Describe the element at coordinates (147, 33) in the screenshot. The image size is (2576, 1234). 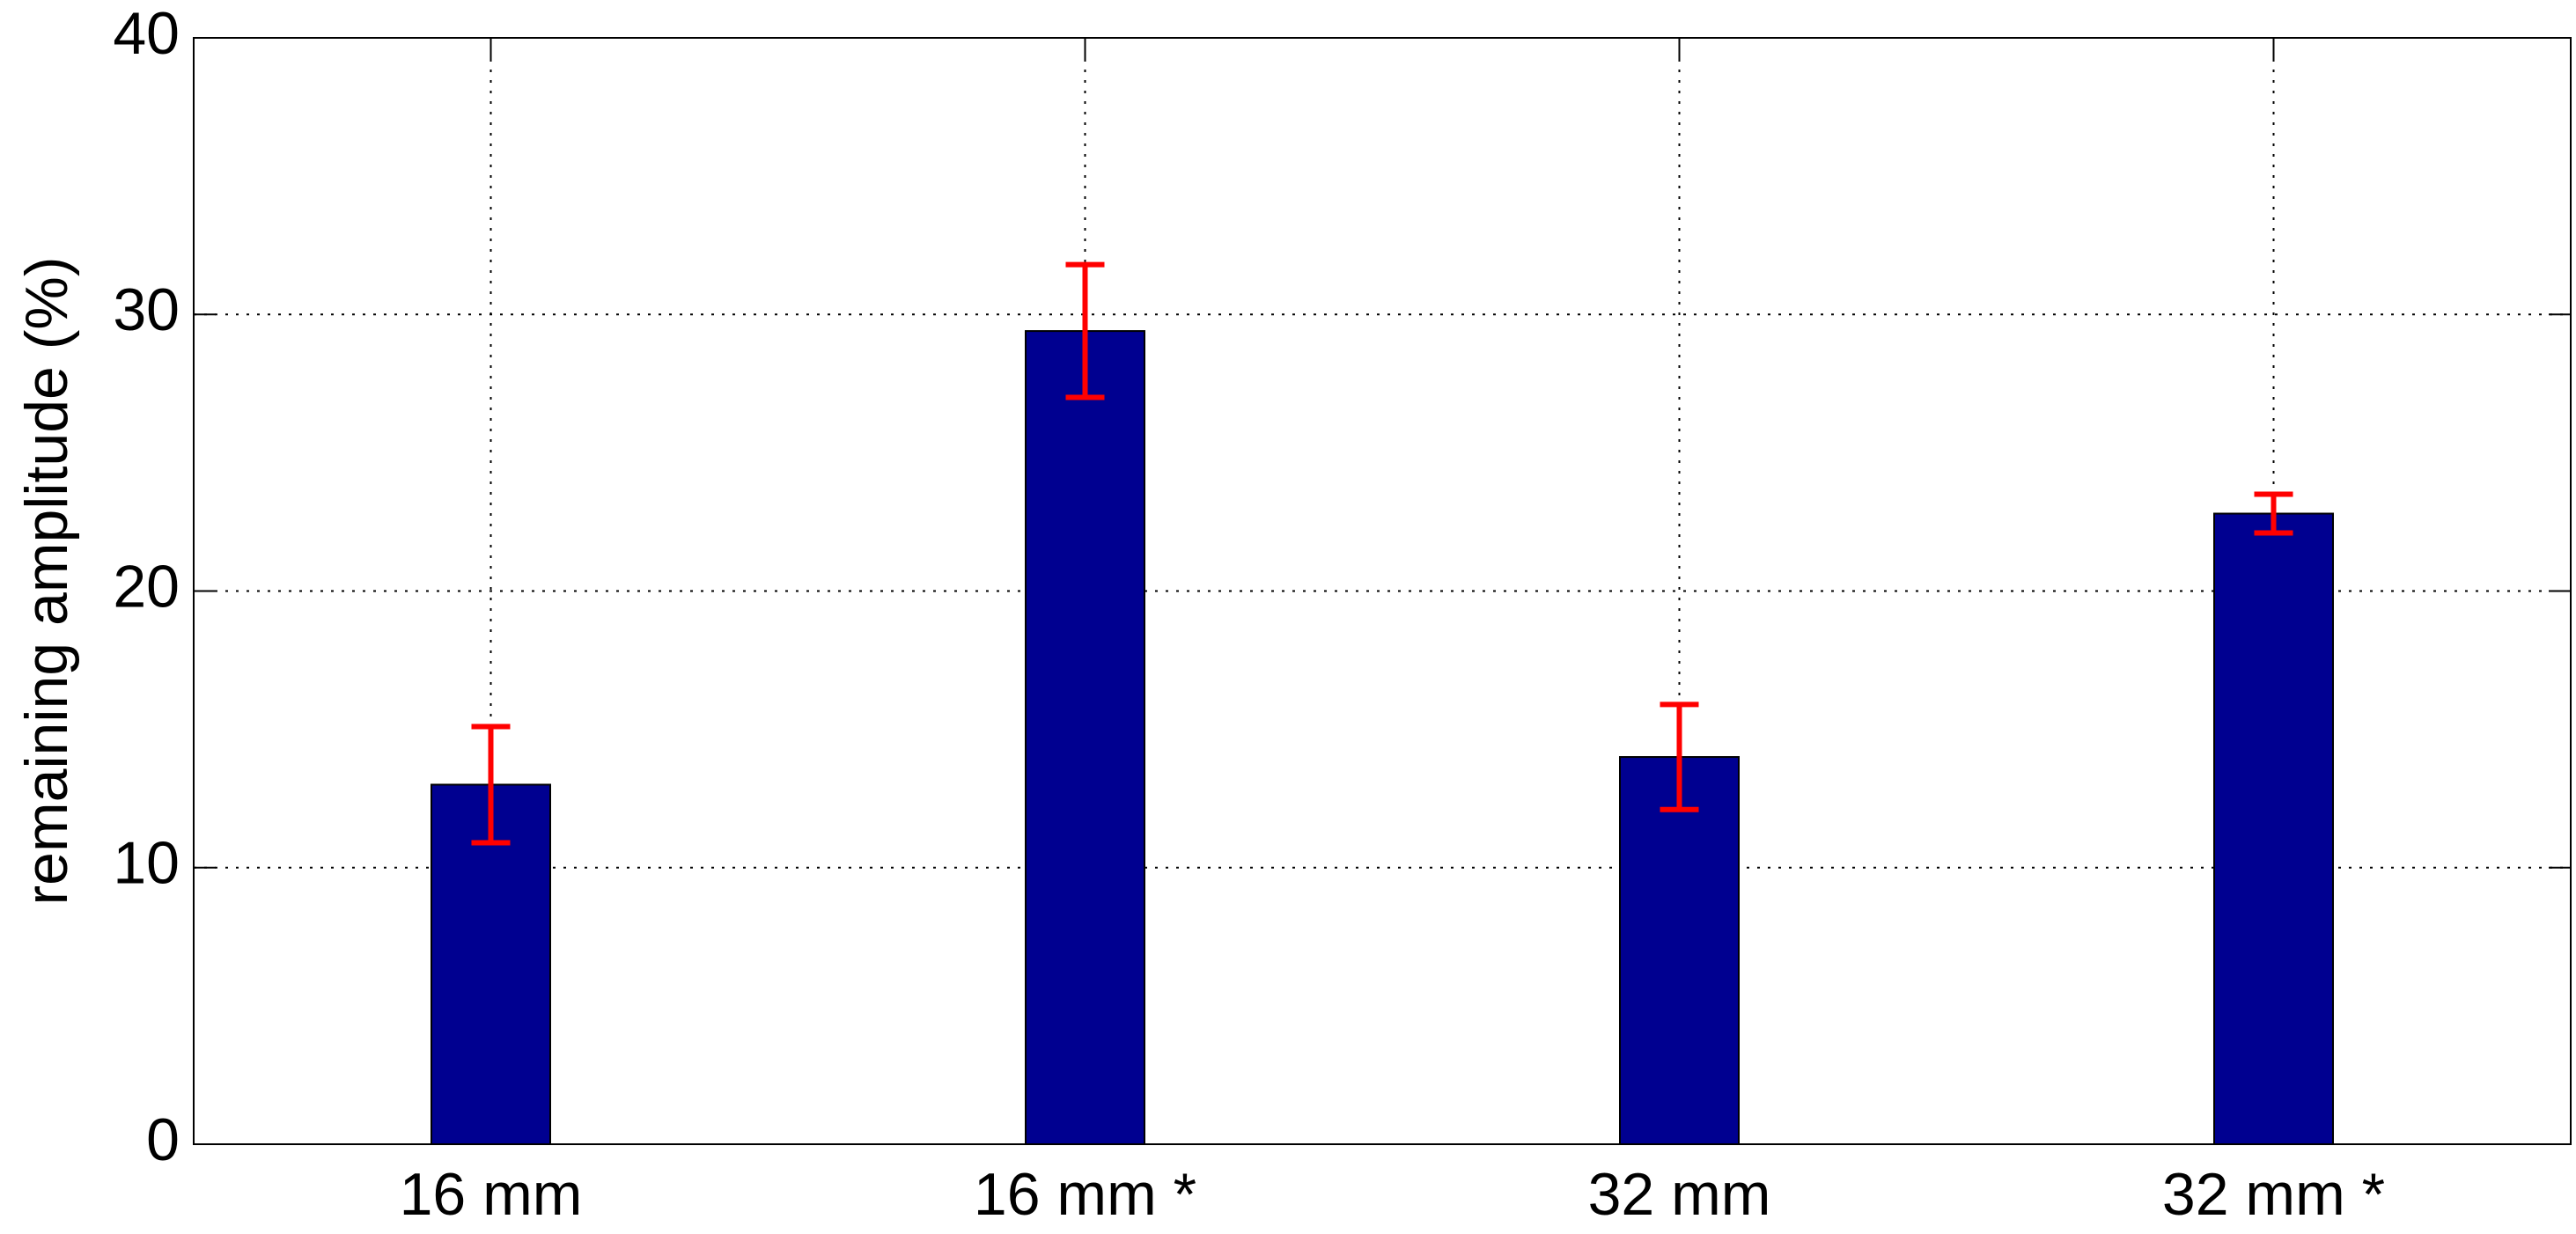
I see `y-tick-label: 40` at that location.